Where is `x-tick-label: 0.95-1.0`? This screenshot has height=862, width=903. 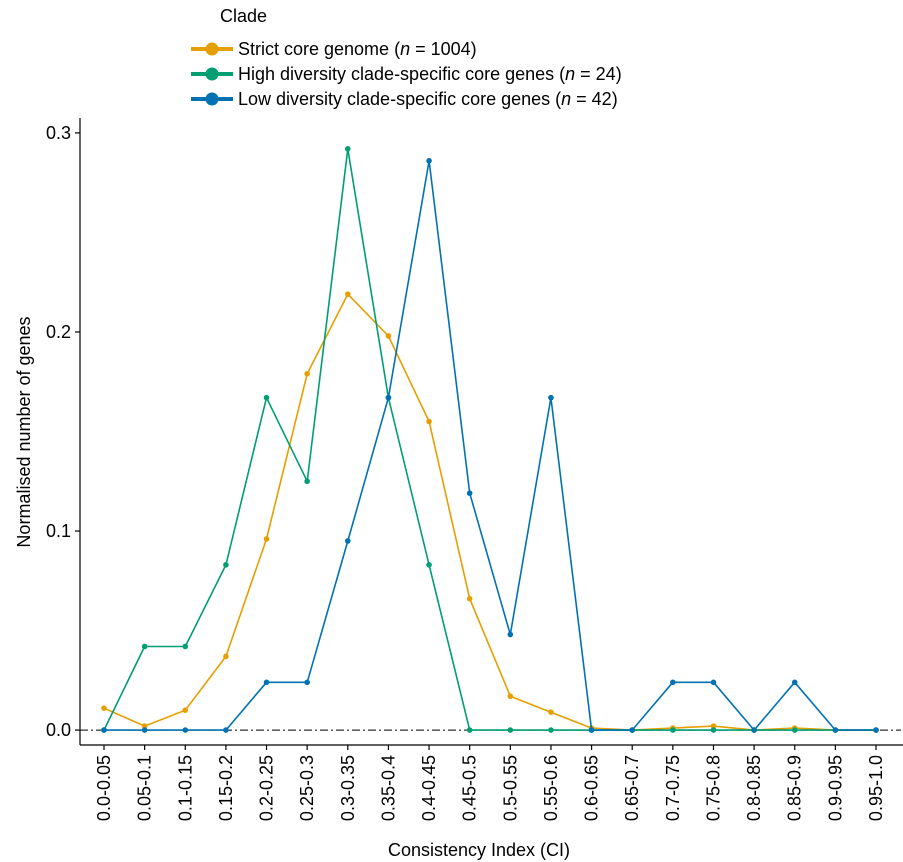 x-tick-label: 0.95-1.0 is located at coordinates (876, 788).